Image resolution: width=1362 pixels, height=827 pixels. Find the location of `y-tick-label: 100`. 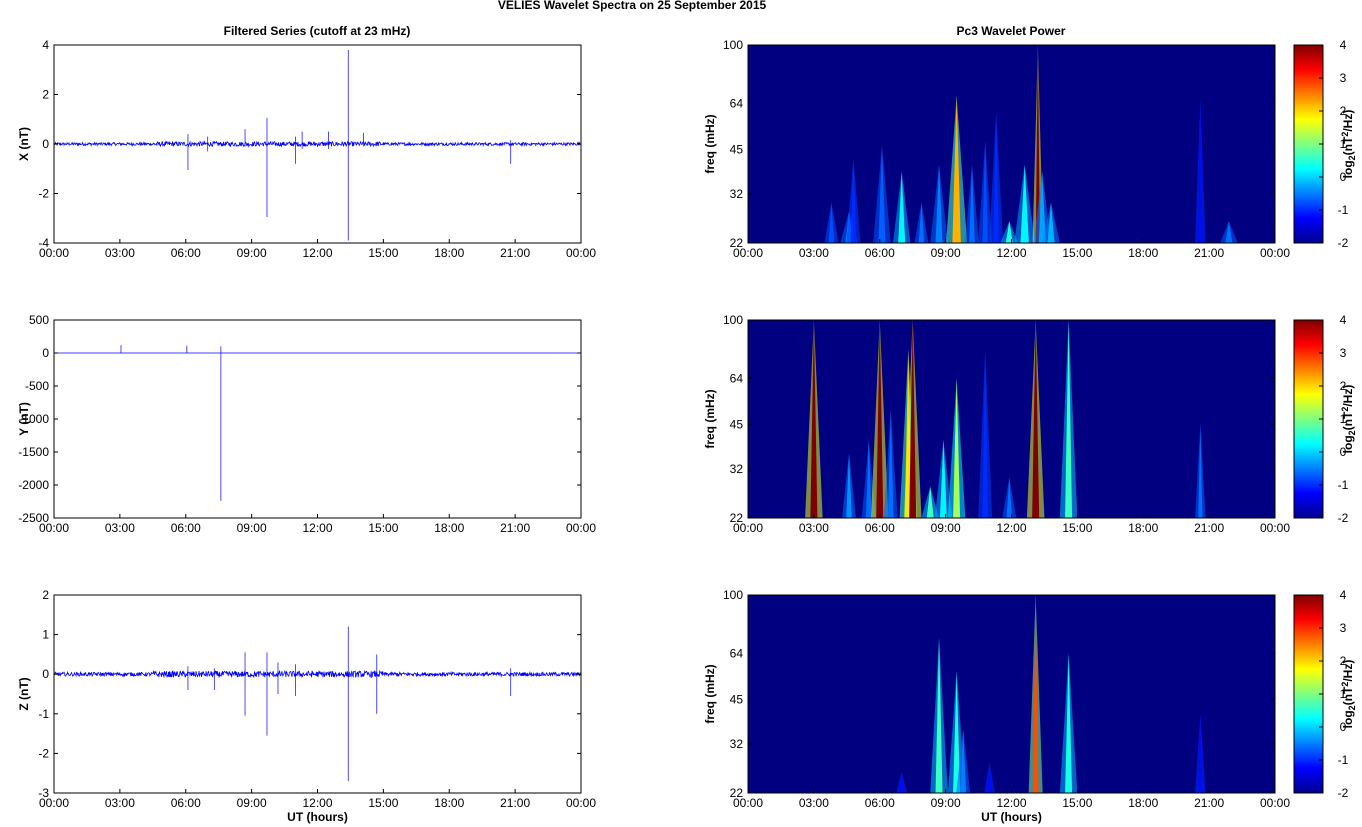

y-tick-label: 100 is located at coordinates (733, 320).